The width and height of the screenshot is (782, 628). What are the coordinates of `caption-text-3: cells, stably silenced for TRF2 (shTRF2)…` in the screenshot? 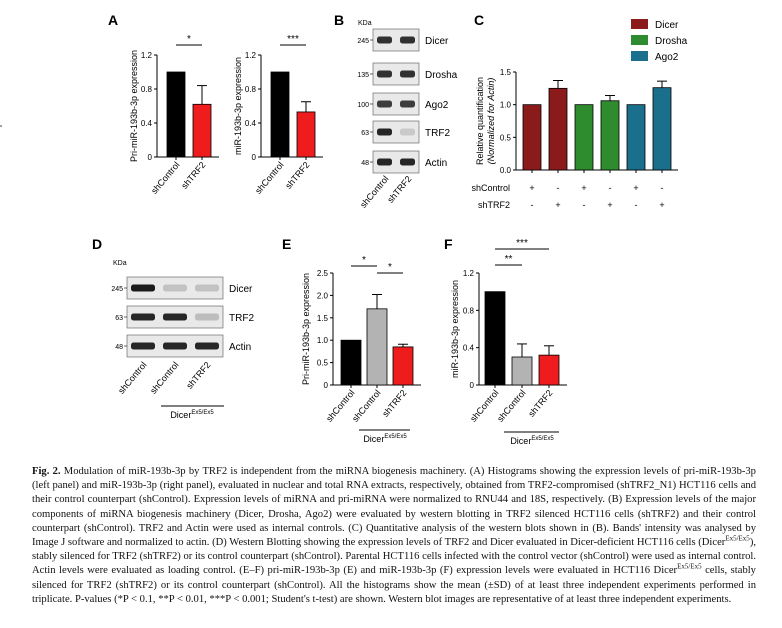 It's located at (394, 585).